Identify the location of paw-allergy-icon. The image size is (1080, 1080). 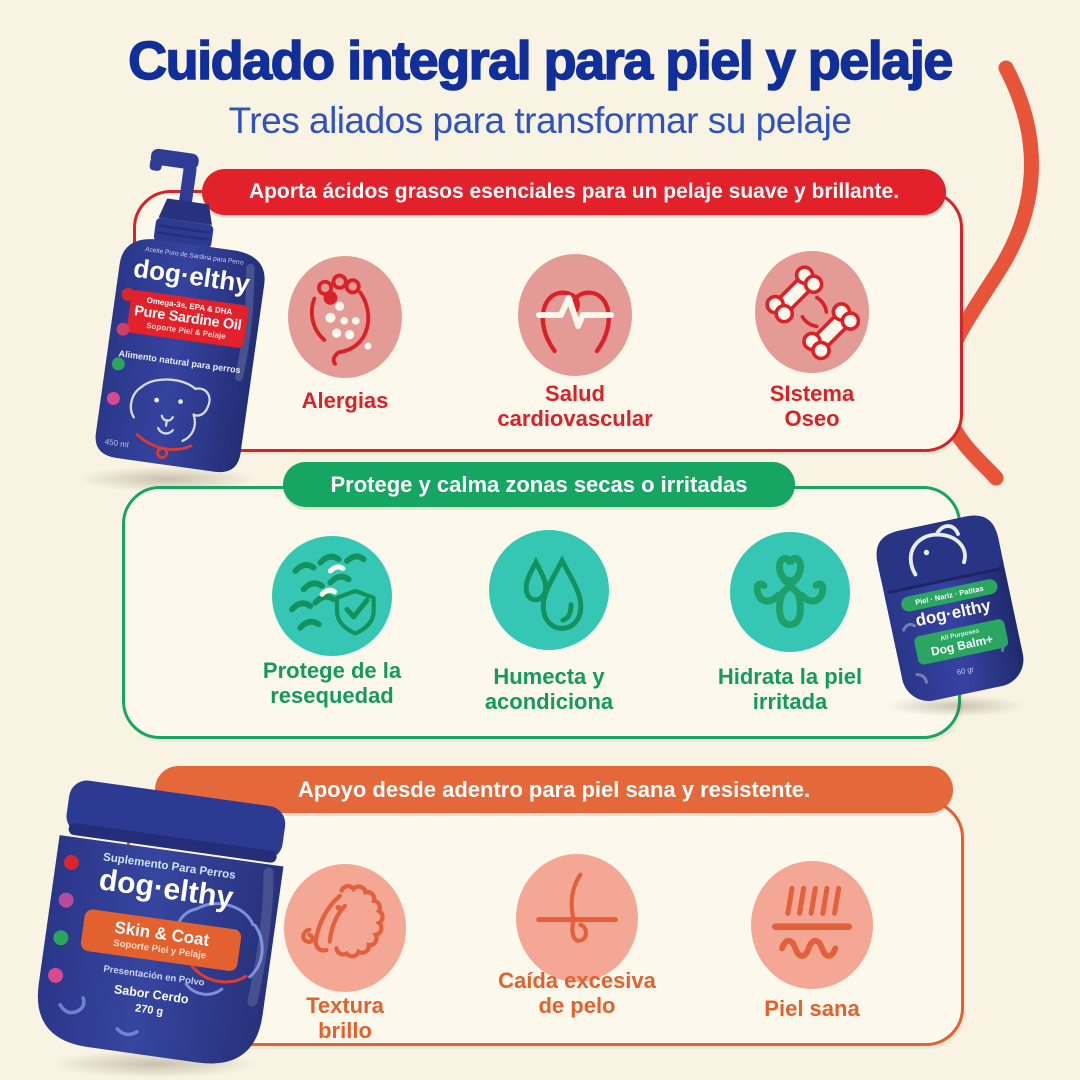
(340, 319).